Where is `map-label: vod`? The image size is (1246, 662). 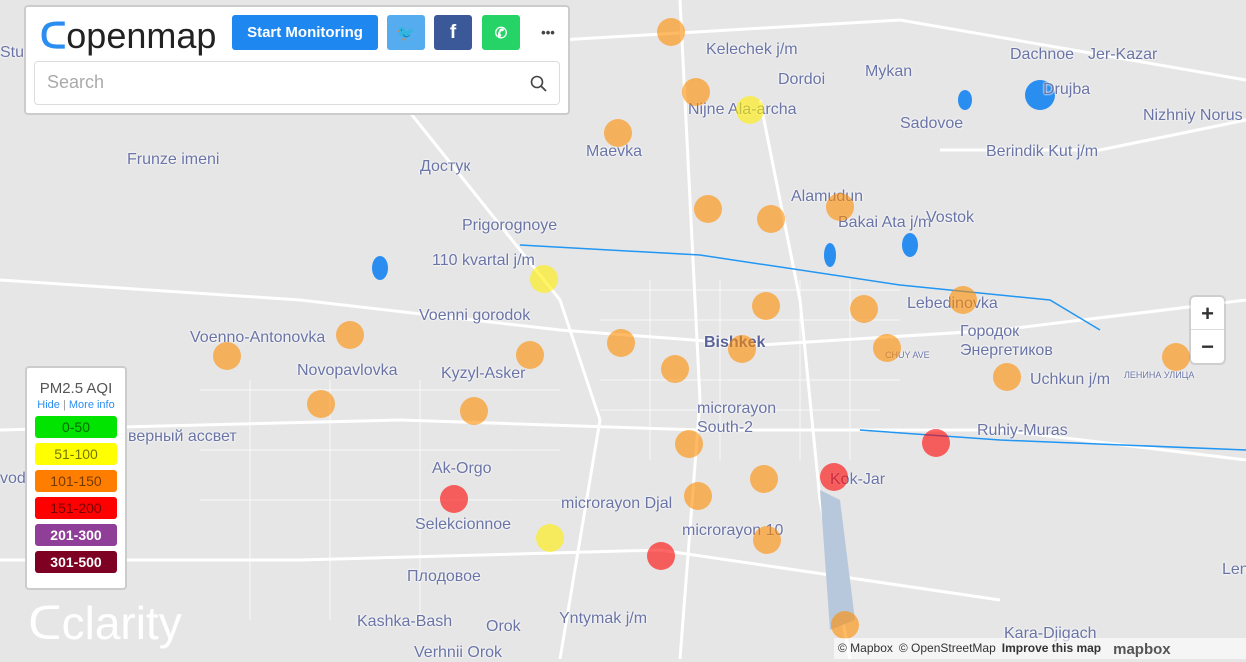 map-label: vod is located at coordinates (13, 478).